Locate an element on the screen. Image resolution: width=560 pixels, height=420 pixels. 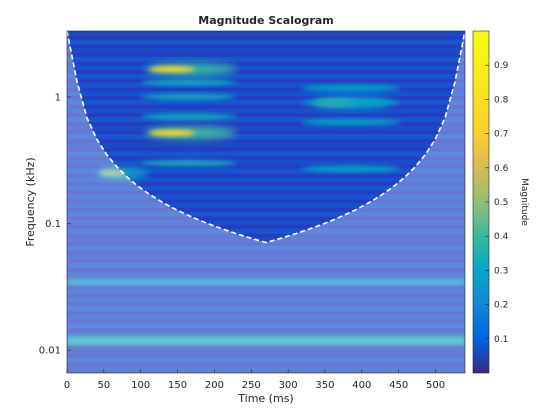
x-tick-label: 450 is located at coordinates (398, 385).